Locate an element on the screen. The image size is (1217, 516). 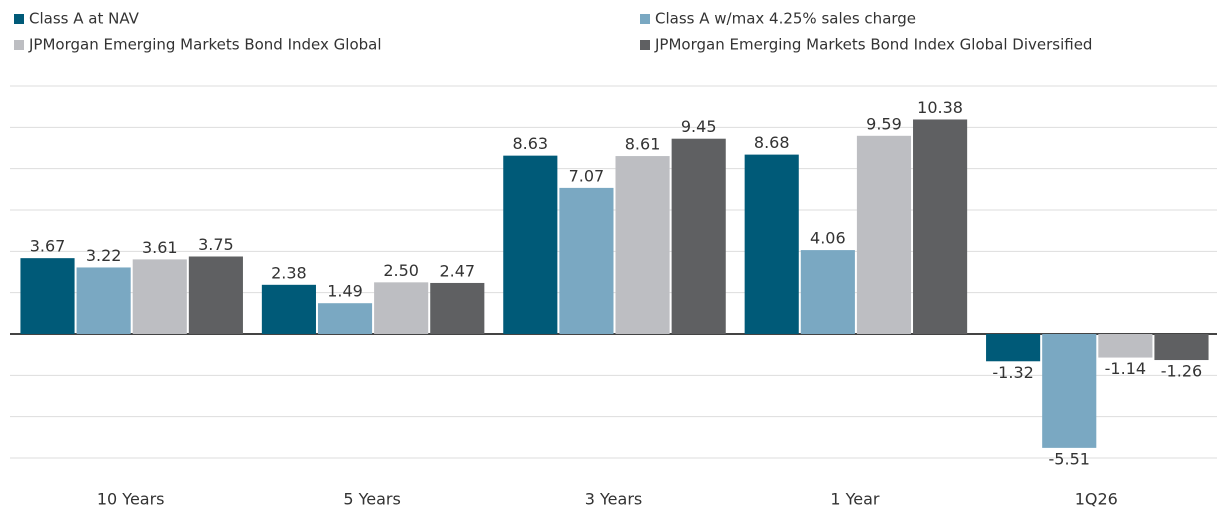
value-label: -1.14 is located at coordinates (1125, 368).